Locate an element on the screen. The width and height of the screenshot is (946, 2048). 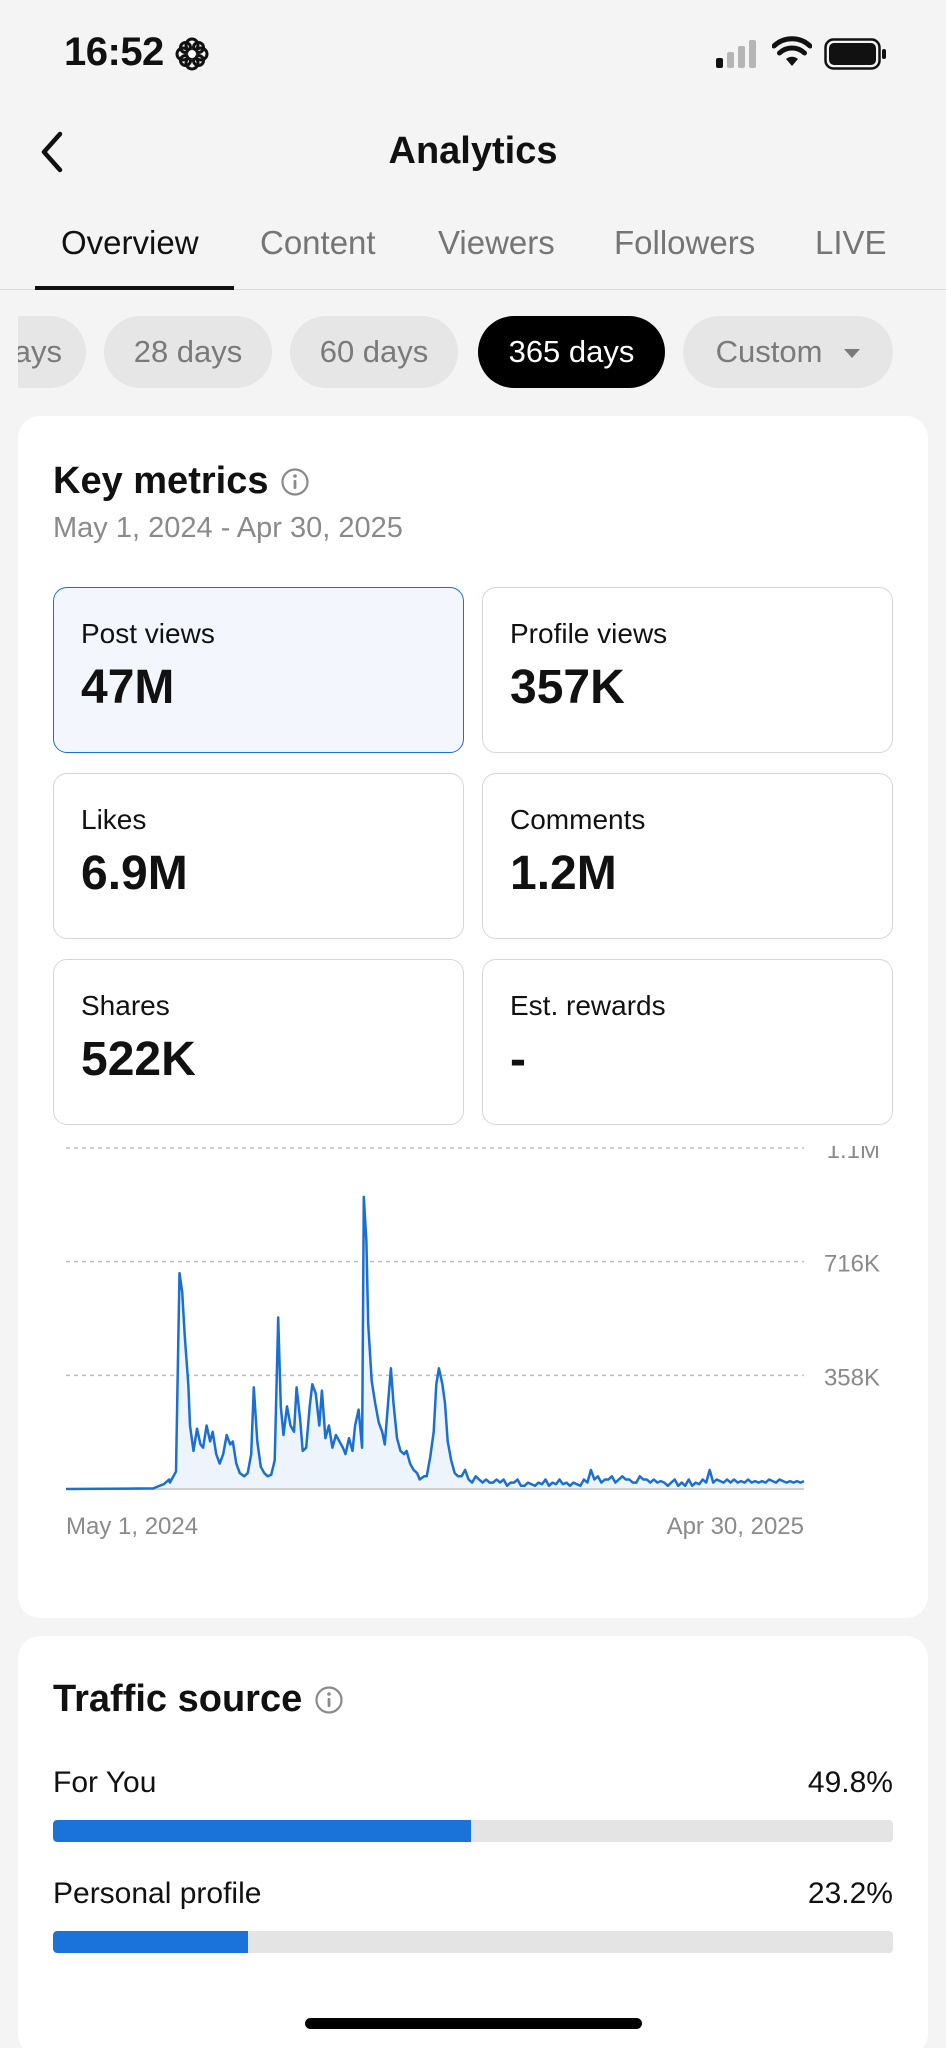
tab-content: Content is located at coordinates (318, 242).